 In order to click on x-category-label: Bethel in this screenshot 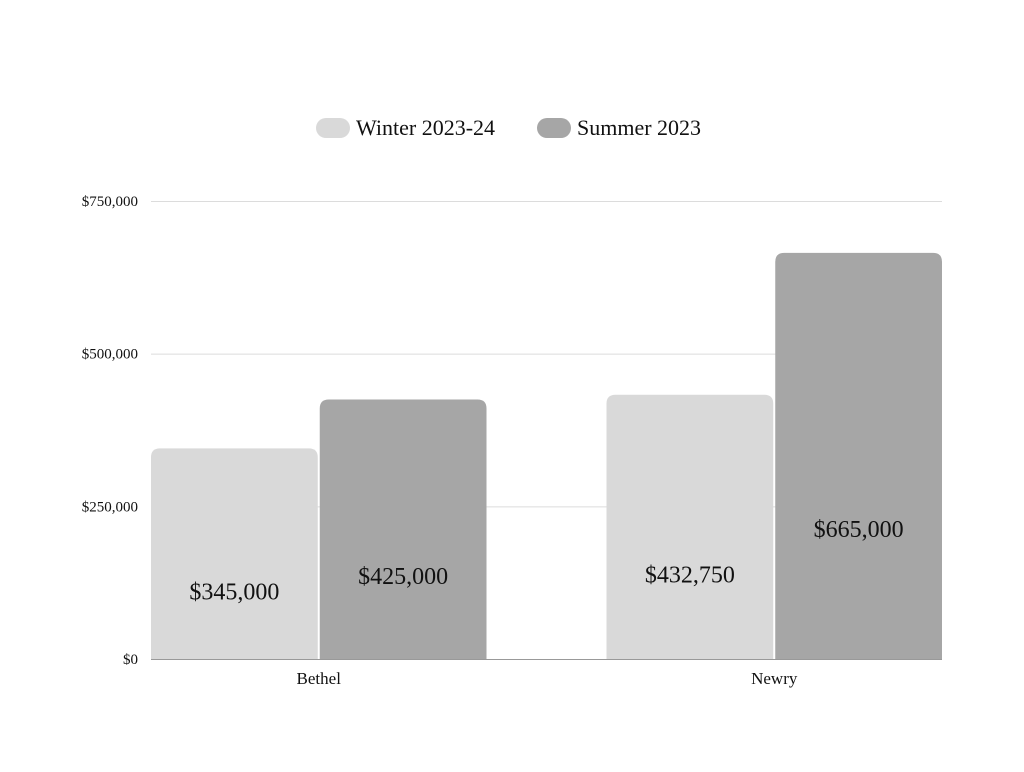, I will do `click(319, 678)`.